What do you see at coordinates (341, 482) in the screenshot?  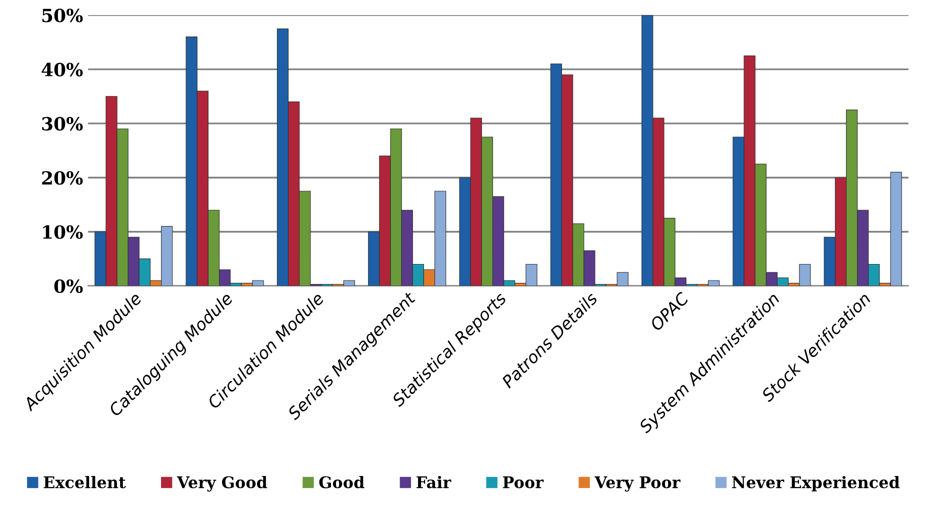 I see `legend-label: Good` at bounding box center [341, 482].